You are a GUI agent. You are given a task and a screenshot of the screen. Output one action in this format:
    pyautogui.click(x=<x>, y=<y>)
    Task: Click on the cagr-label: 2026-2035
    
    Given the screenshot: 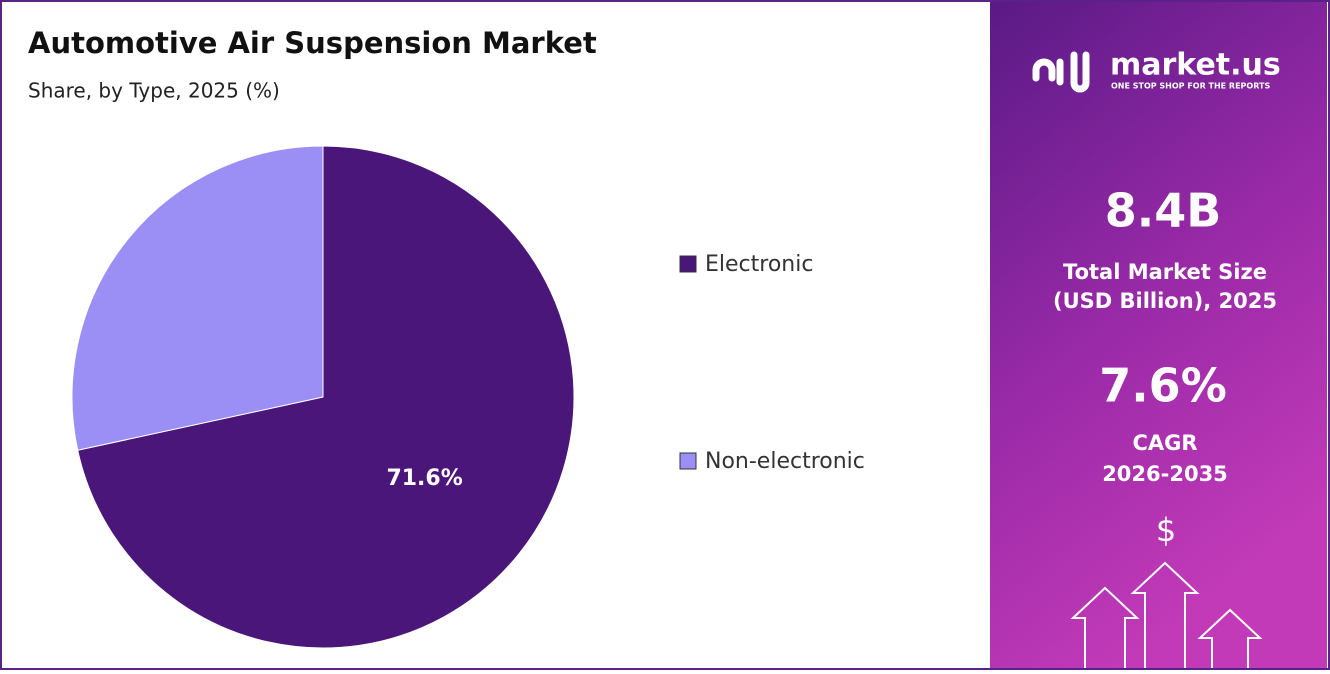 What is the action you would take?
    pyautogui.click(x=1165, y=474)
    